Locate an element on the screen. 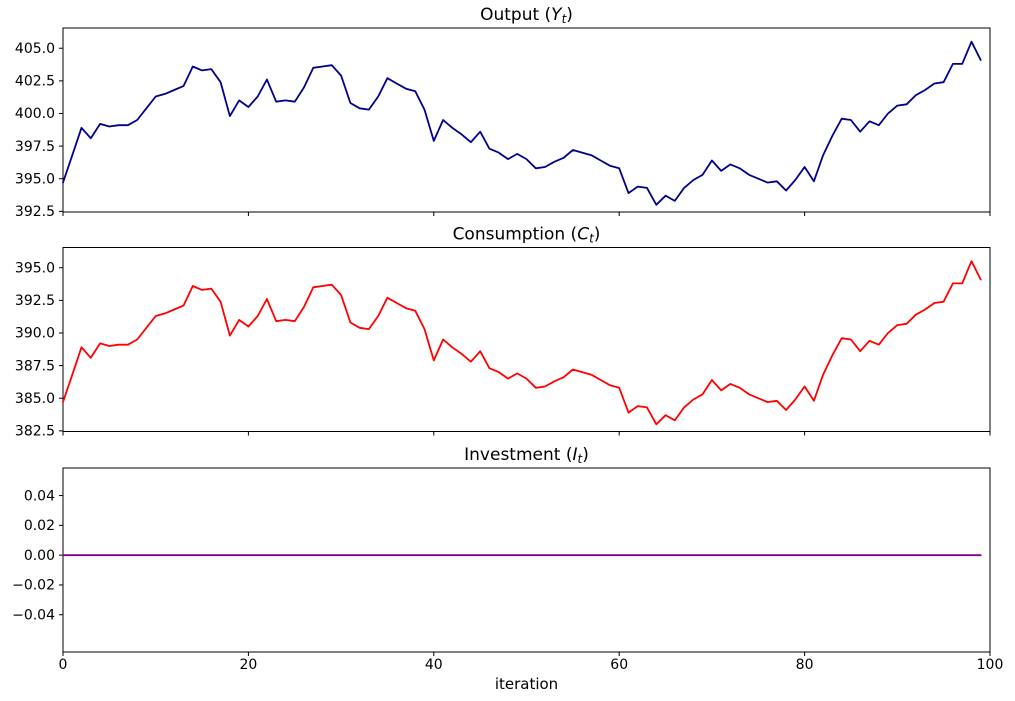  y-tick-label: 387.5 is located at coordinates (35, 366).